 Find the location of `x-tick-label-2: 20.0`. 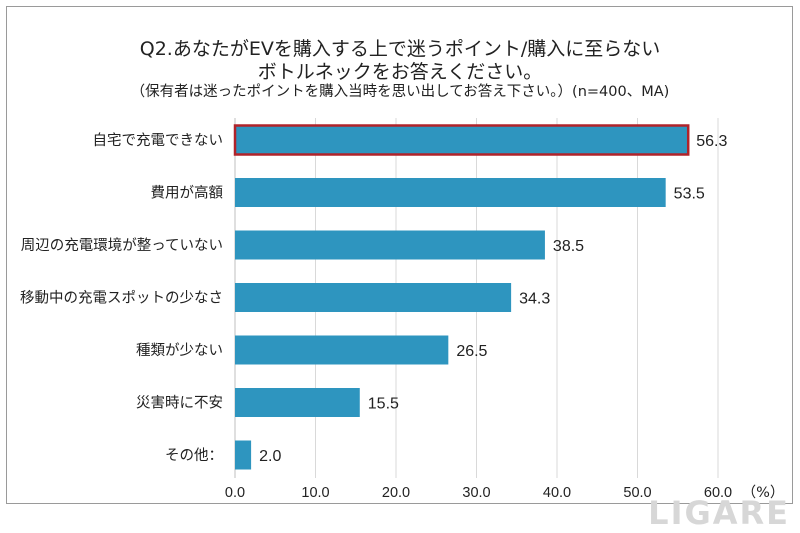

x-tick-label-2: 20.0 is located at coordinates (396, 493).